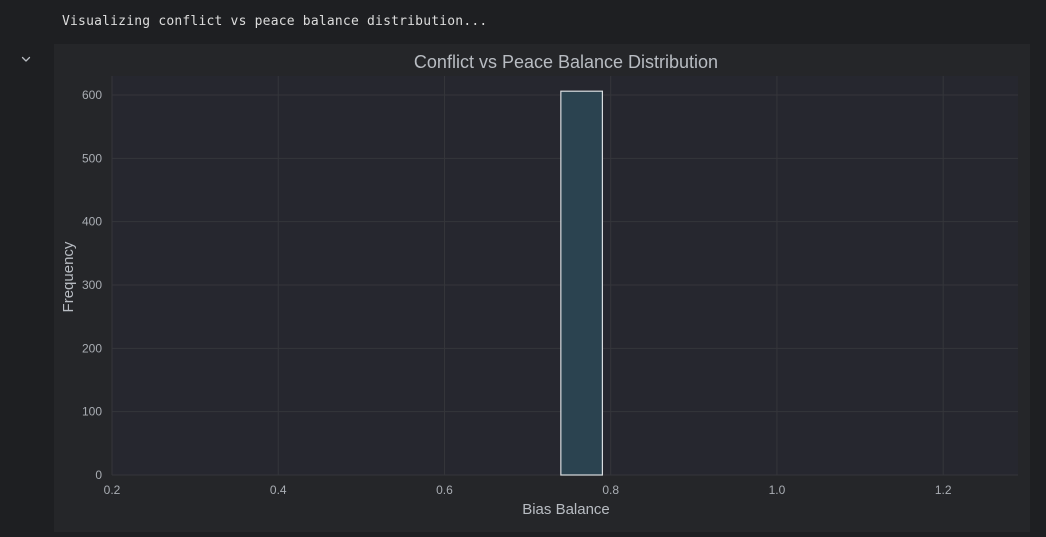 Image resolution: width=1046 pixels, height=537 pixels. I want to click on x-tick-label: 0.4, so click(278, 490).